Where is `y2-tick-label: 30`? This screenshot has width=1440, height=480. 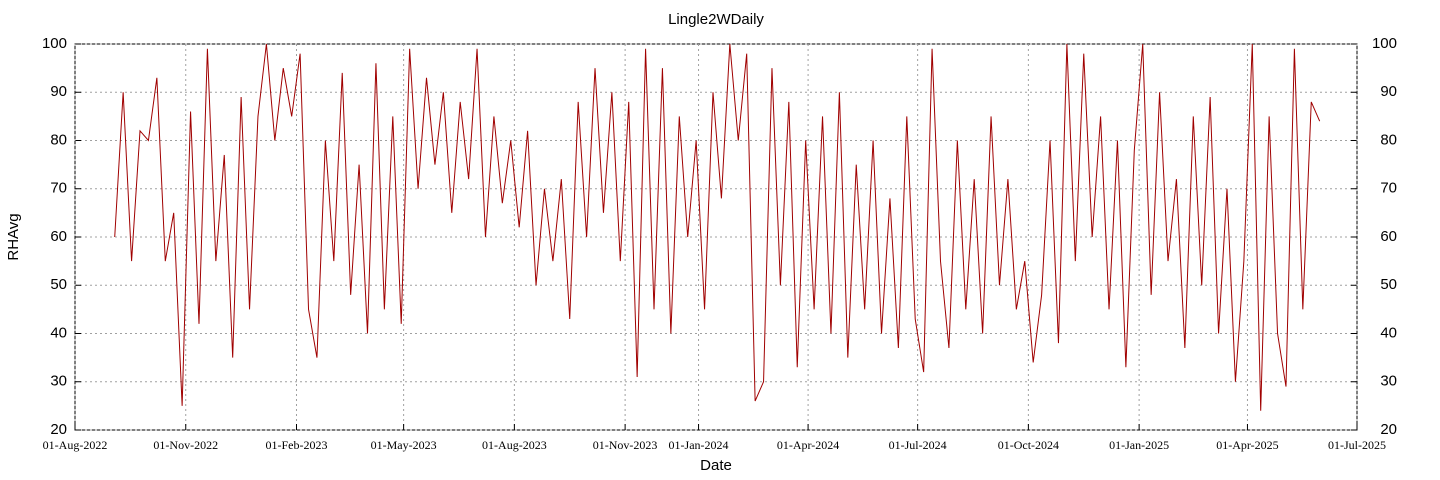 y2-tick-label: 30 is located at coordinates (1388, 381).